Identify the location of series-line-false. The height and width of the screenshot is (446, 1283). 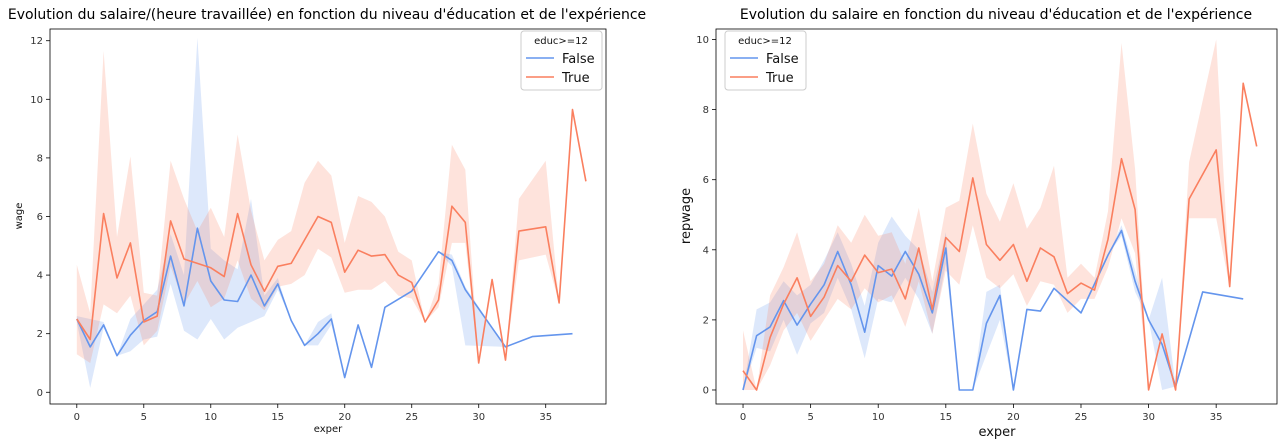
(993, 310).